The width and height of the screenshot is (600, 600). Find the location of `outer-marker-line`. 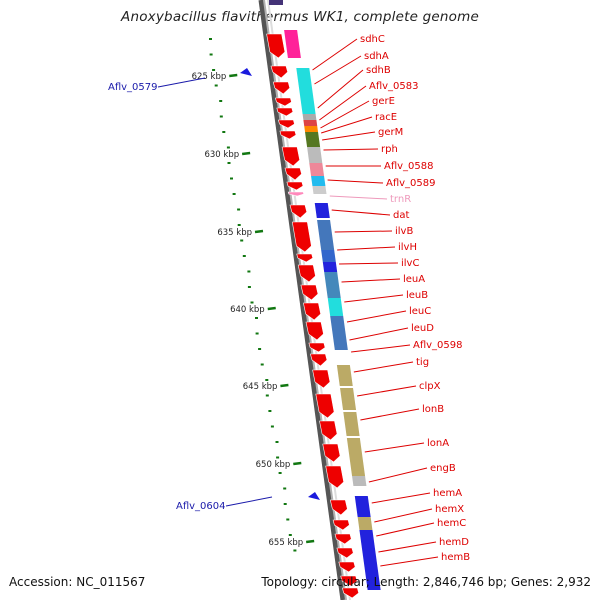

outer-marker-line is located at coordinates (181, 82).